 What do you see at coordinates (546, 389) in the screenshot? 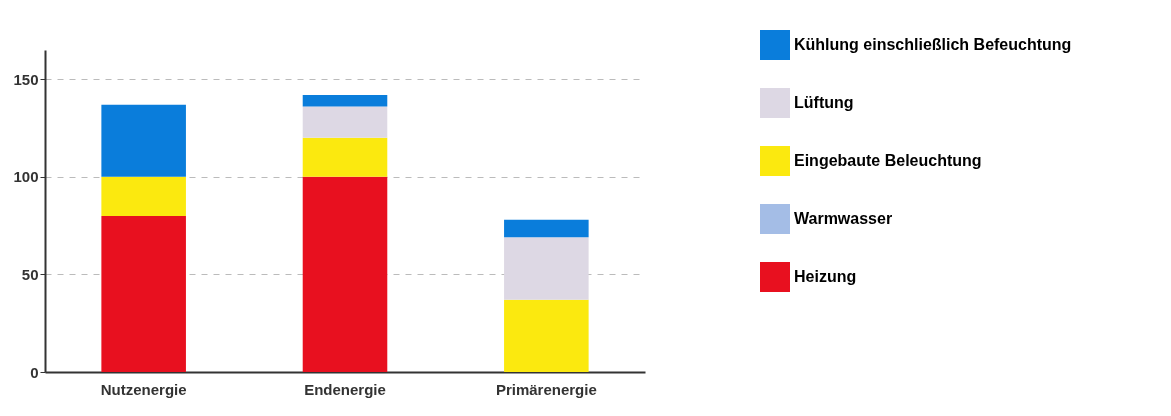
I see `x-tick-label: Primärenergie` at bounding box center [546, 389].